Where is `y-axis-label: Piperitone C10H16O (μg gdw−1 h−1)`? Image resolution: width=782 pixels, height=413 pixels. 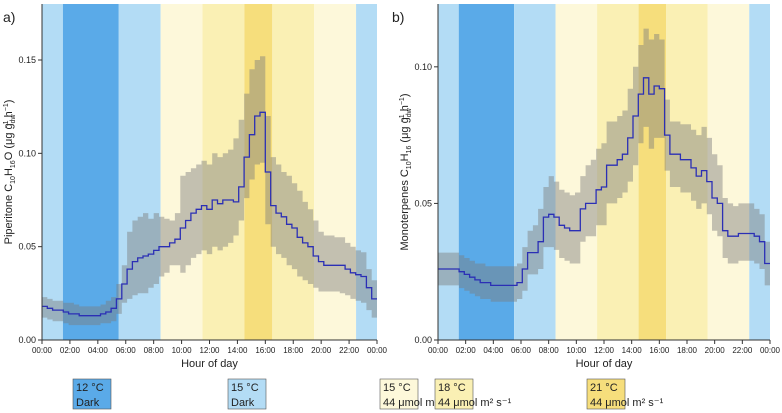
y-axis-label: Piperitone C10H16O (μg gdw−1 h−1) is located at coordinates (10, 172).